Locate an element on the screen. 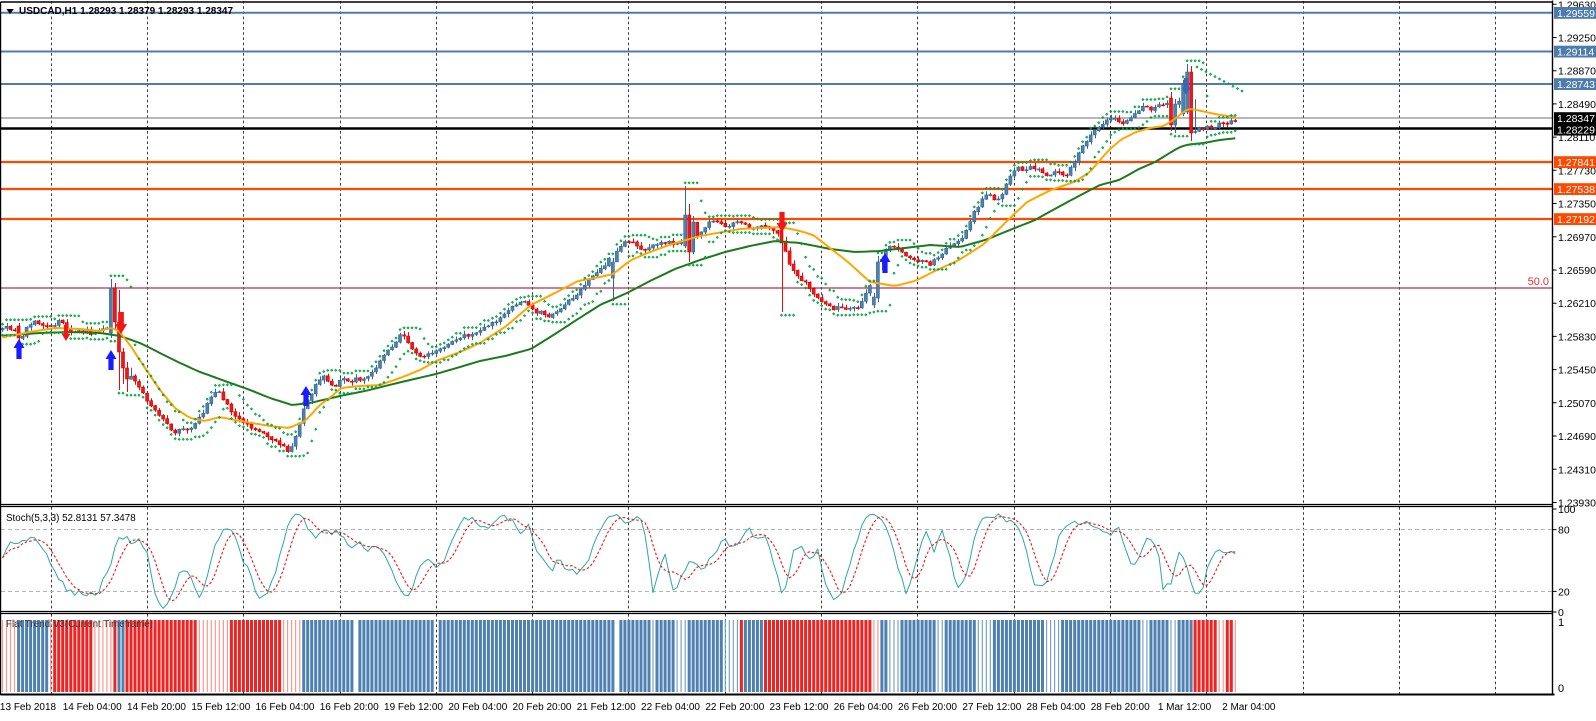 This screenshot has height=721, width=1596. svg-text: 1.28743 is located at coordinates (1576, 85).